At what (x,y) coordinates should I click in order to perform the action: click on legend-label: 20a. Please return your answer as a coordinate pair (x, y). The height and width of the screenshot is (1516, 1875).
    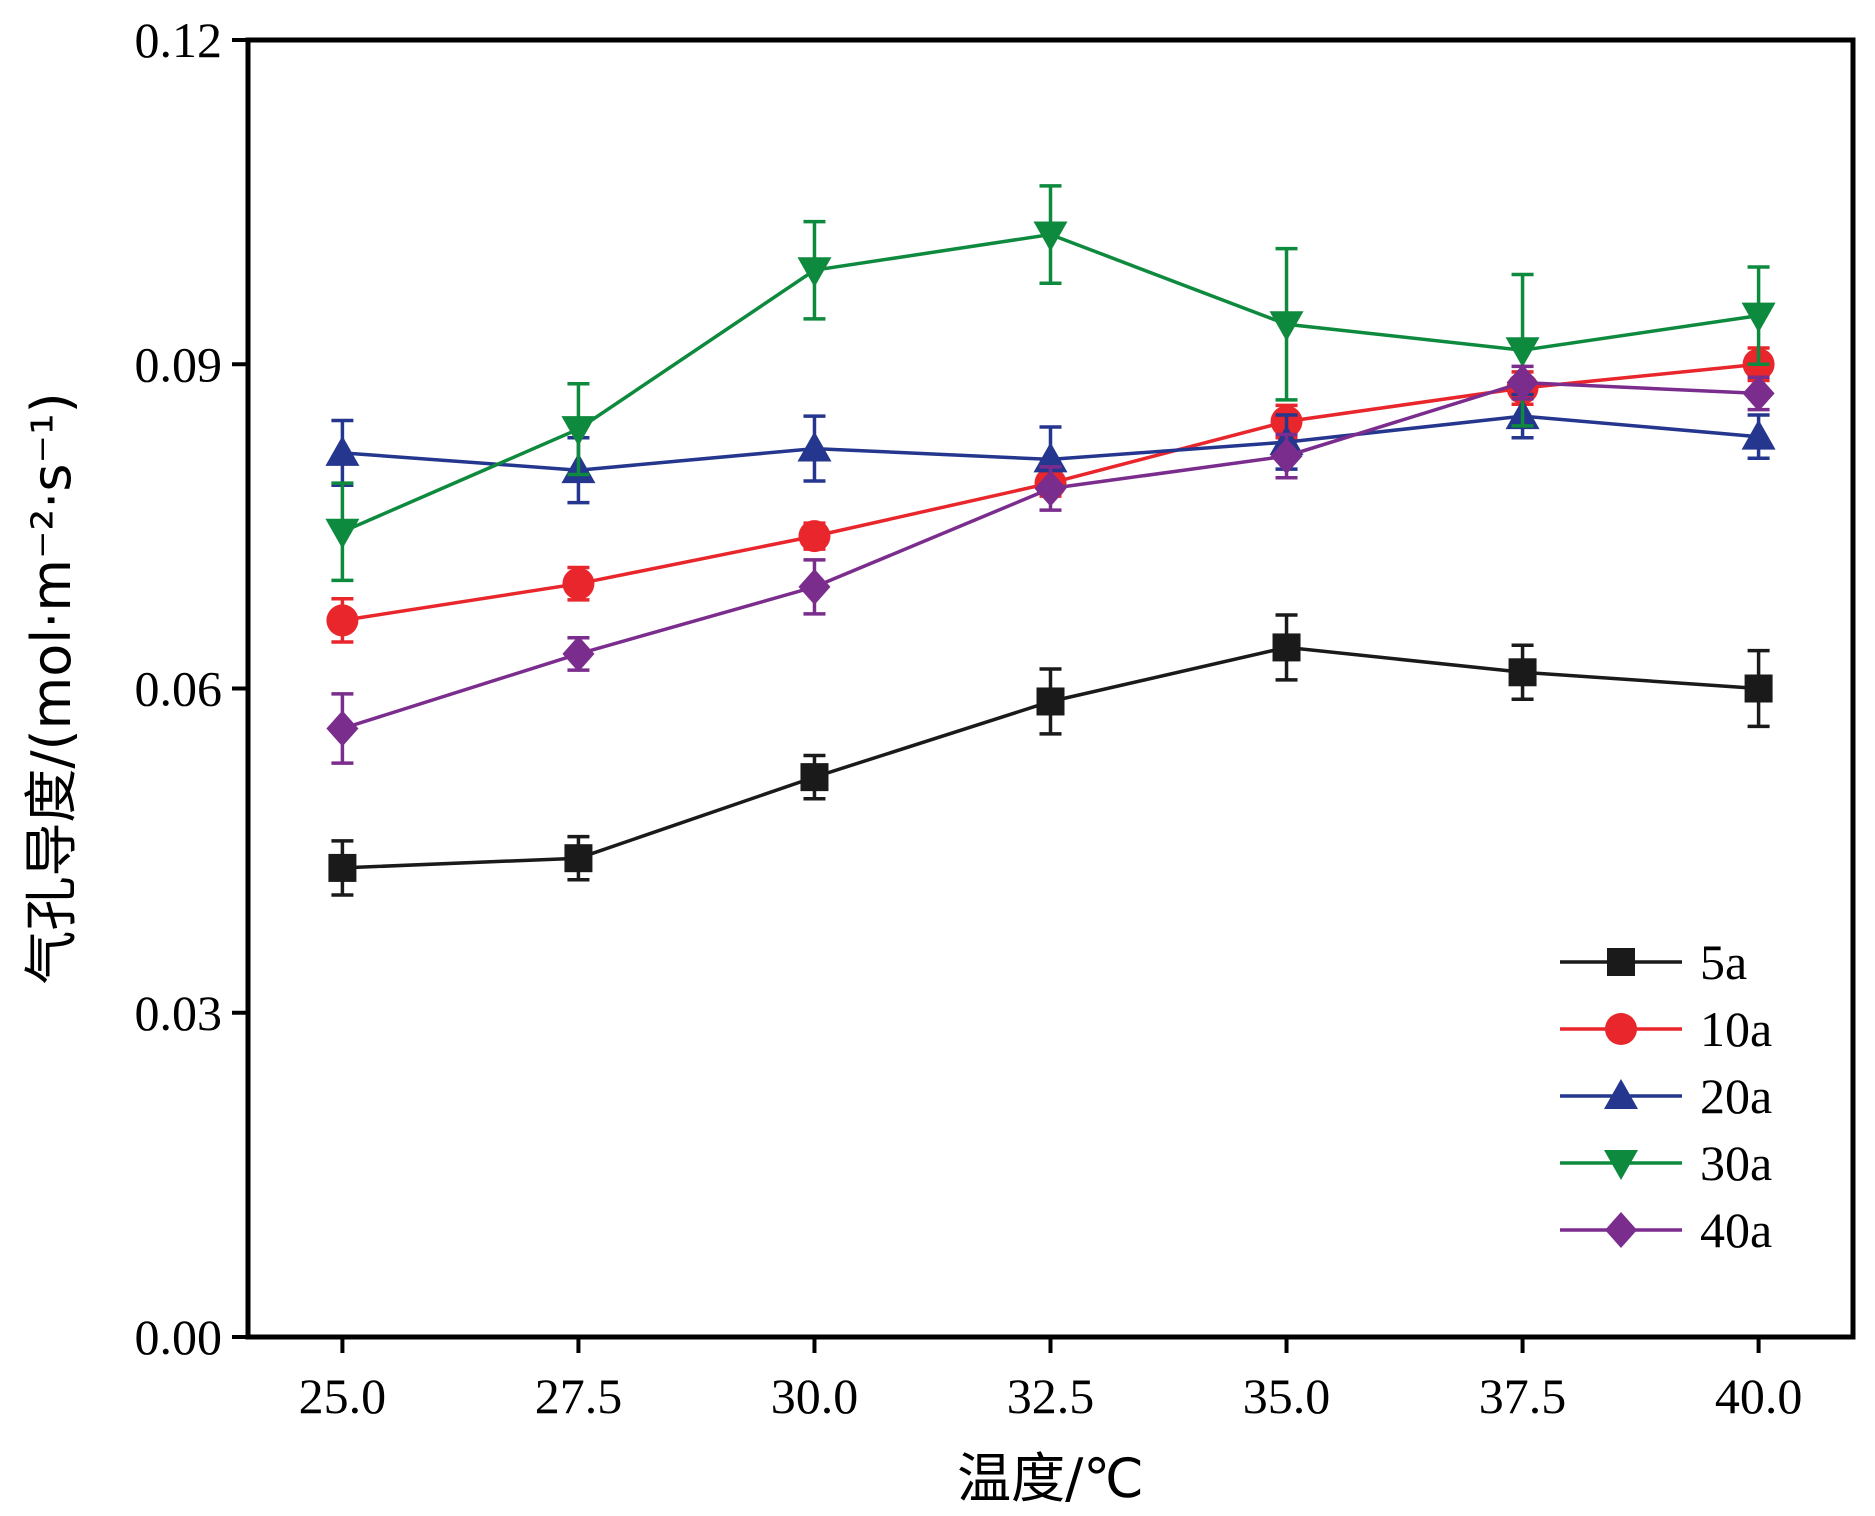
    Looking at the image, I should click on (1736, 1096).